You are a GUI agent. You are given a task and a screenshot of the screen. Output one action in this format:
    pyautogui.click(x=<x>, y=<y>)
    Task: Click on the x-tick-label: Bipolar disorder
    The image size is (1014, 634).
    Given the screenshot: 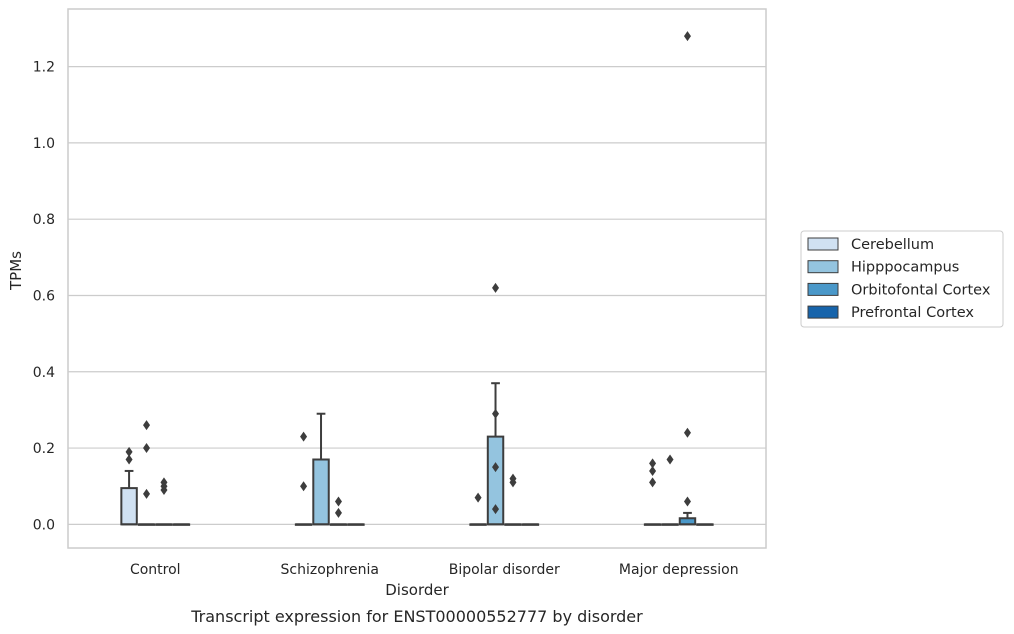 What is the action you would take?
    pyautogui.click(x=504, y=570)
    